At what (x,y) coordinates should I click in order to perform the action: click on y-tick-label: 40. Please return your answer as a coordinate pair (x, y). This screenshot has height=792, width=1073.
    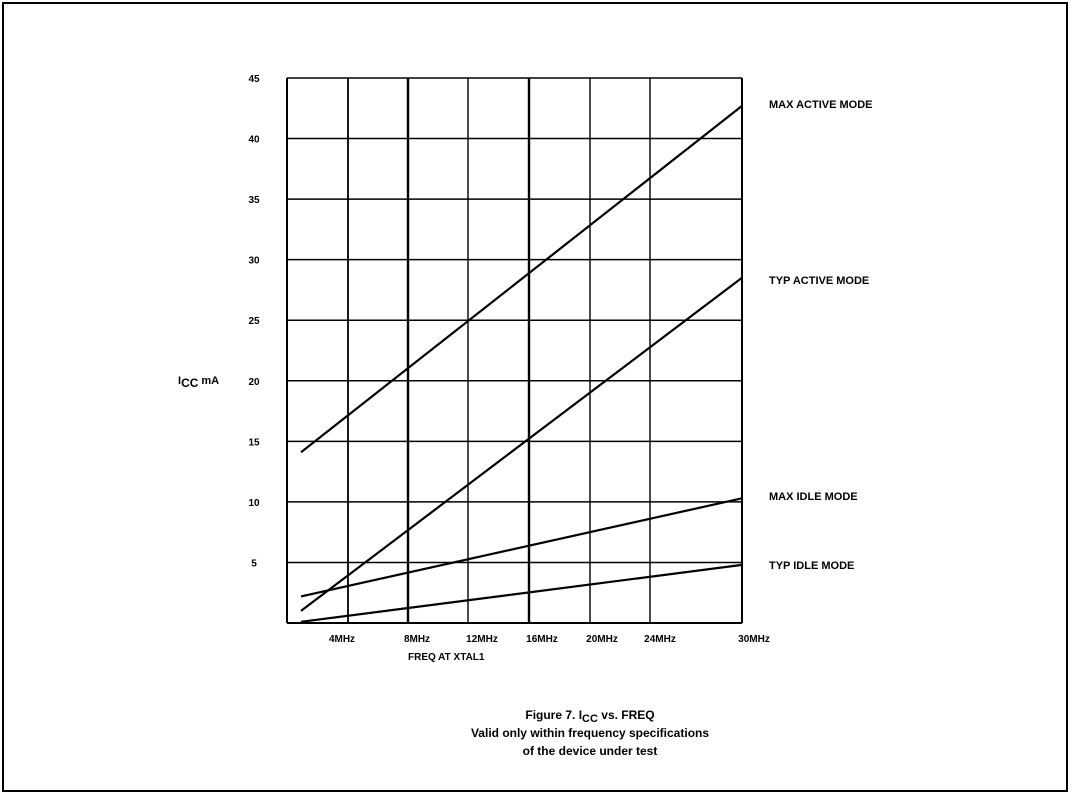
    Looking at the image, I should click on (254, 140).